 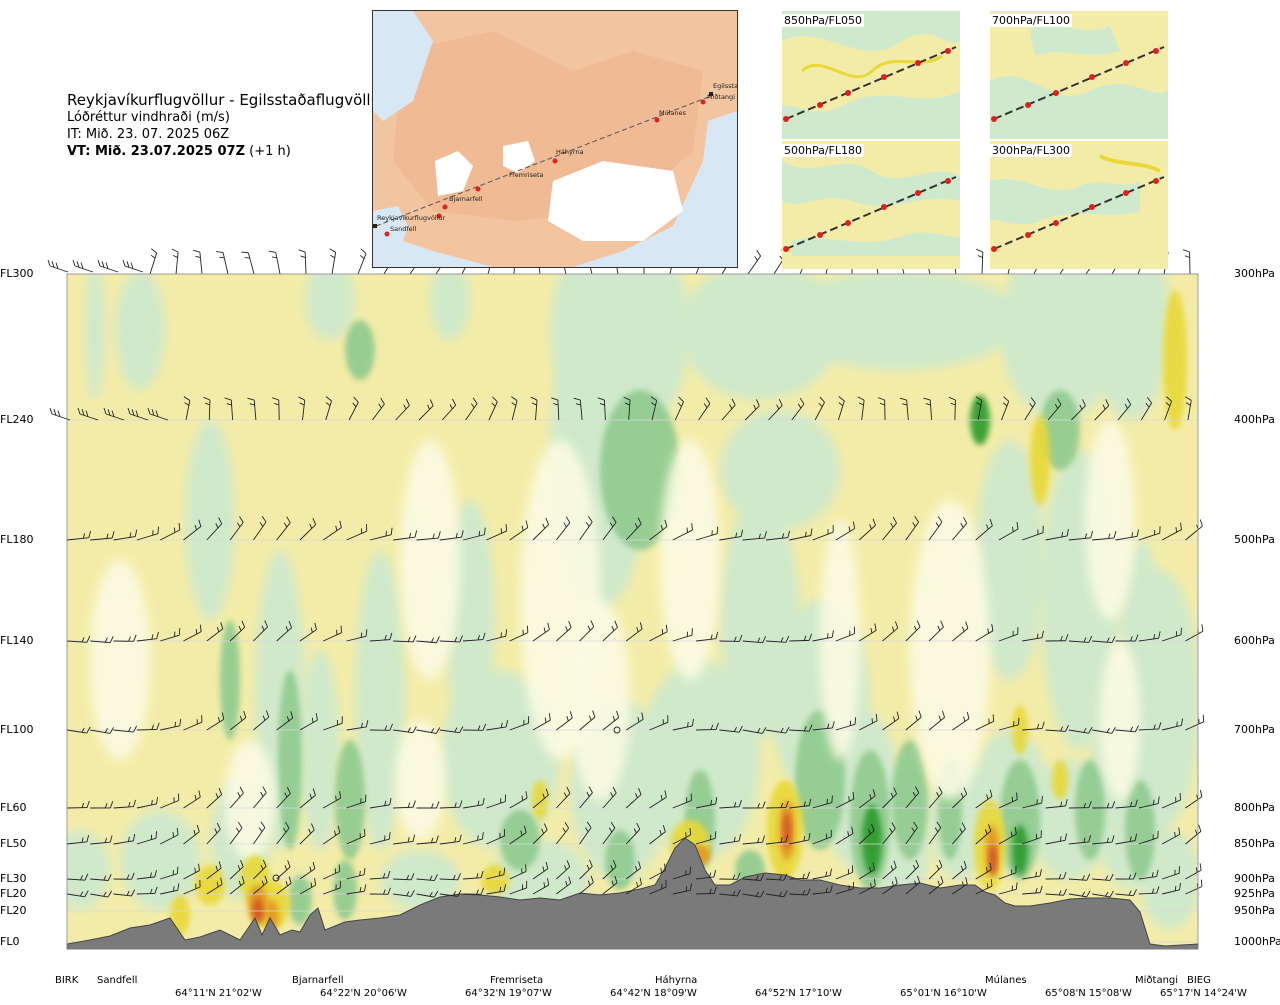 I want to click on map-label: Sandfell, so click(x=403, y=229).